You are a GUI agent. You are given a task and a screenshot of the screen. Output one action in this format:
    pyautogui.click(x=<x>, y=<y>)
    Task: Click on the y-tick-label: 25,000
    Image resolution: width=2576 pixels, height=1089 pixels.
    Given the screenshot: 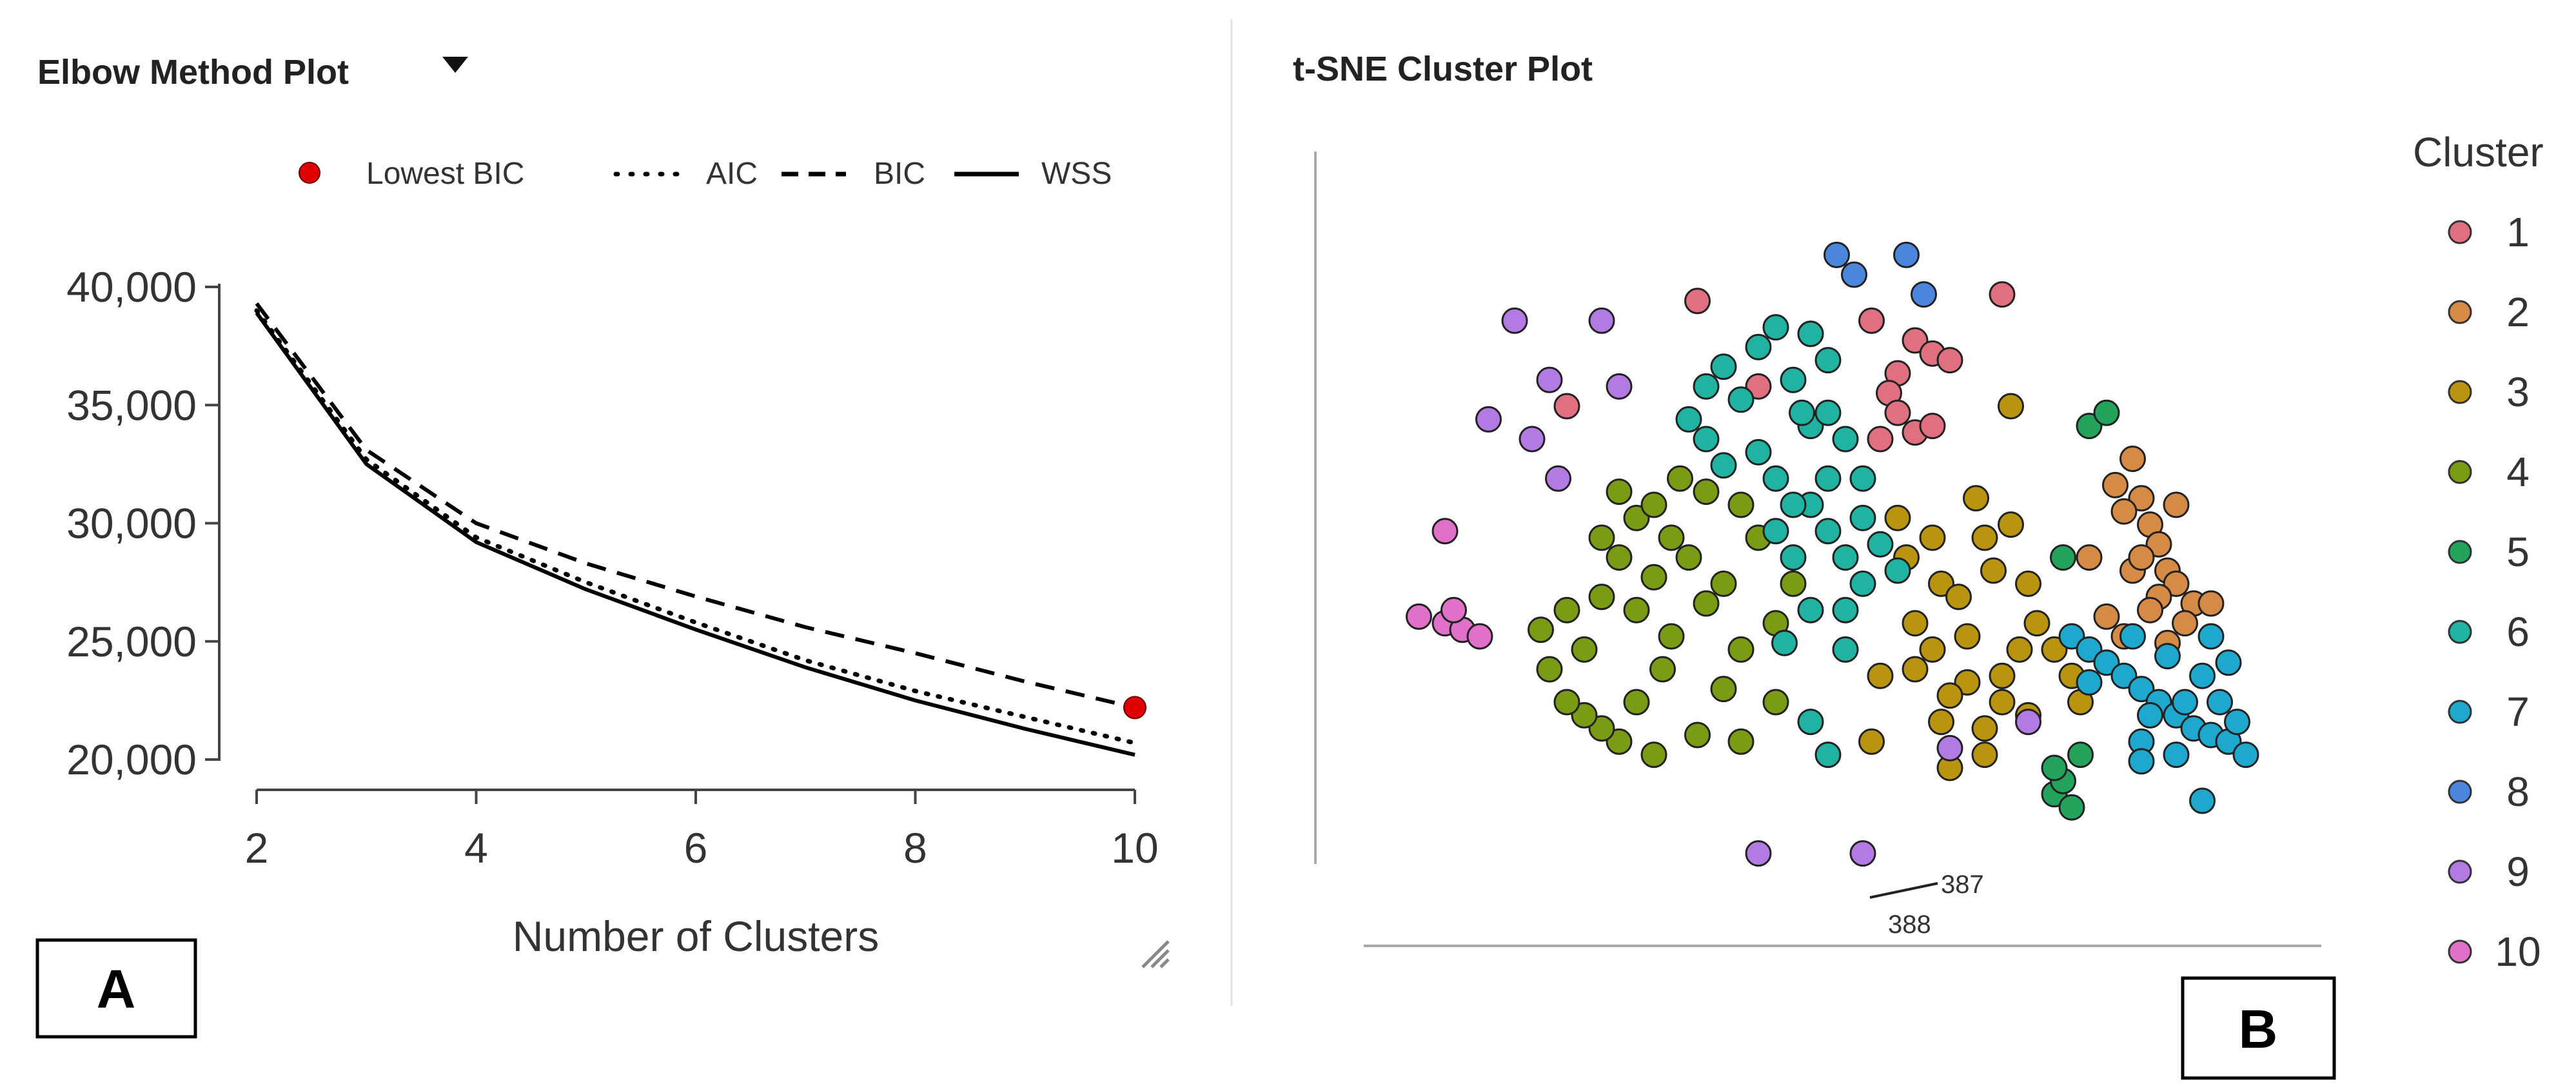 What is the action you would take?
    pyautogui.click(x=131, y=641)
    